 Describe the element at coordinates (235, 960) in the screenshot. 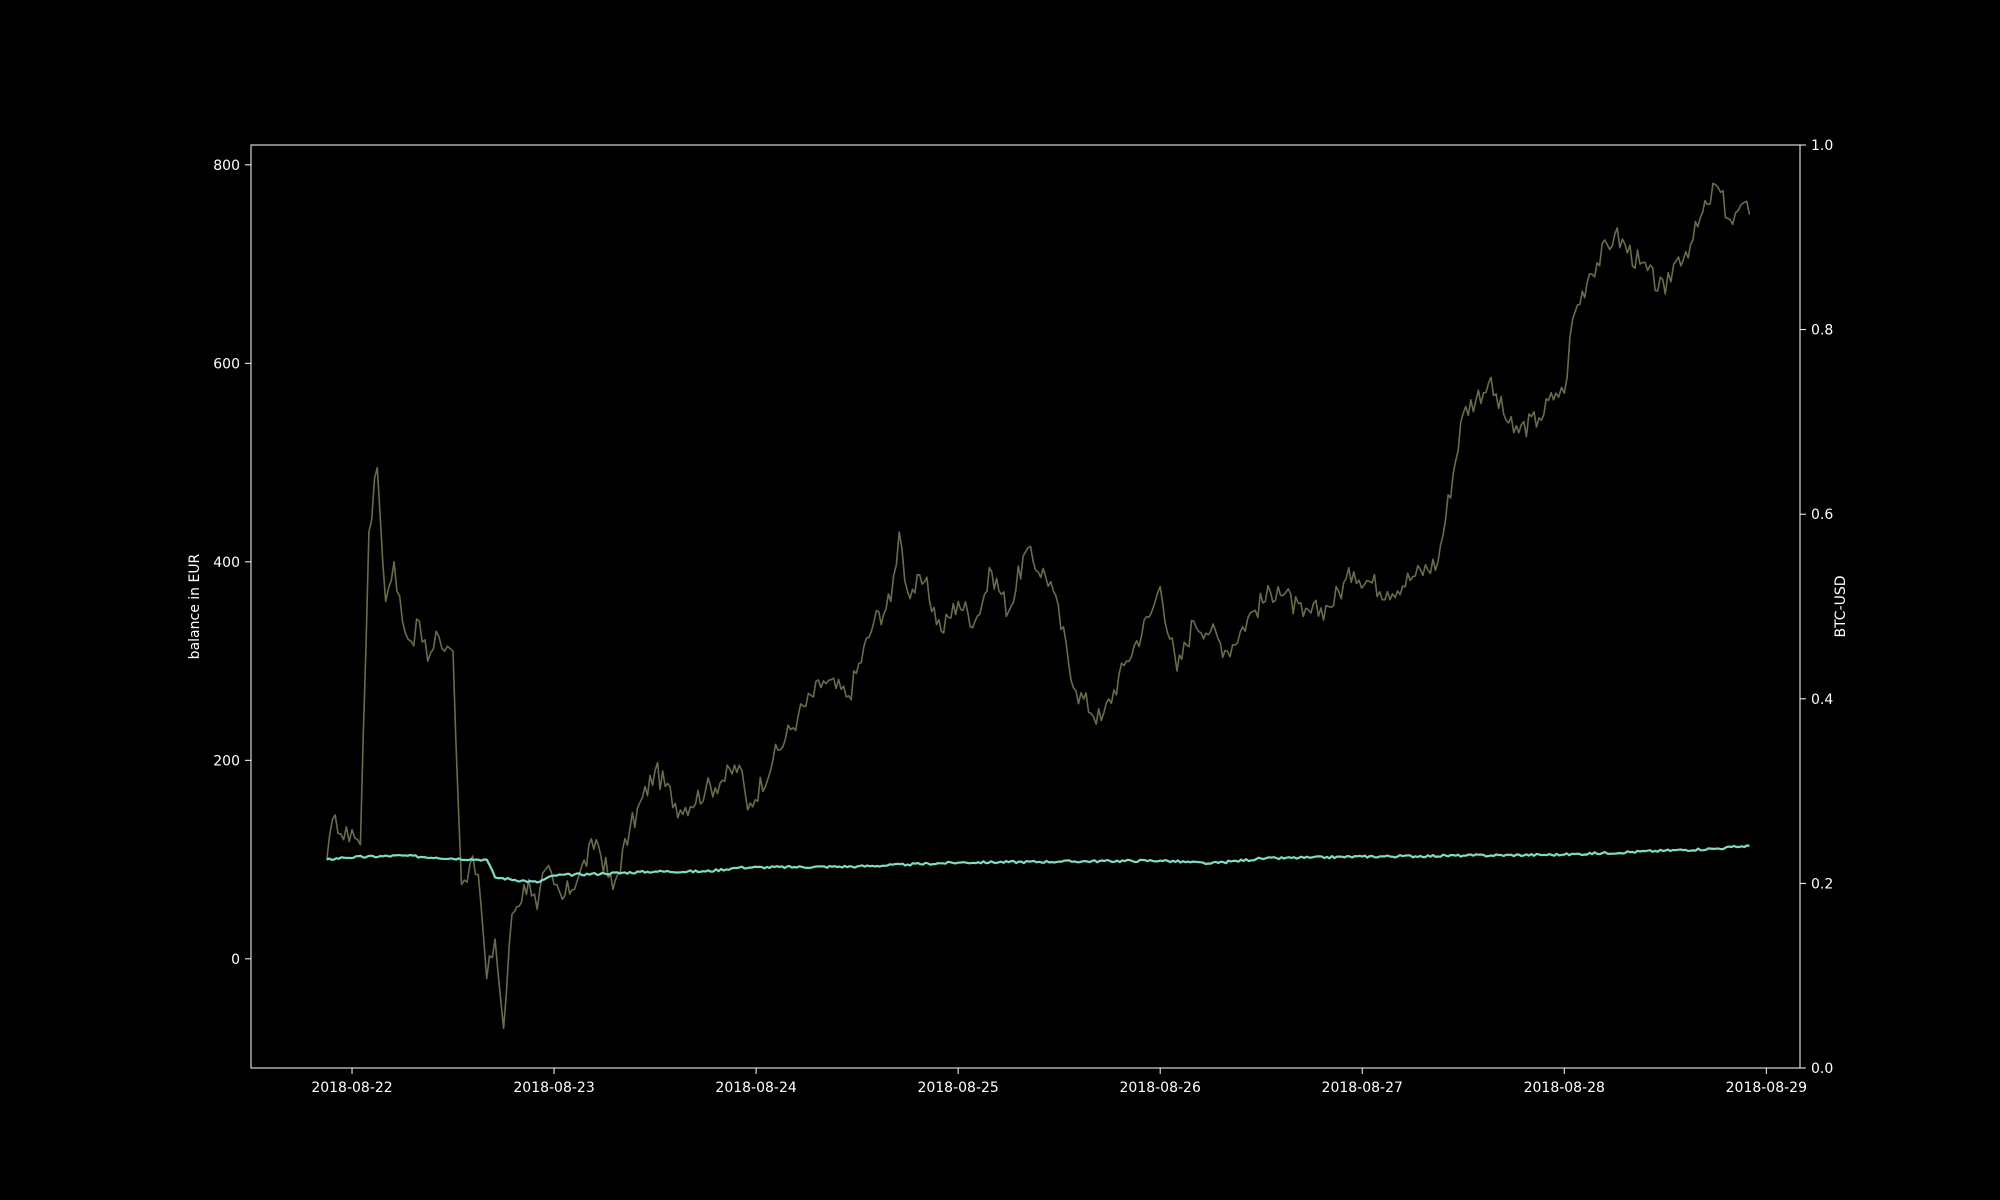

I see `y-left-tick-label: 0` at that location.